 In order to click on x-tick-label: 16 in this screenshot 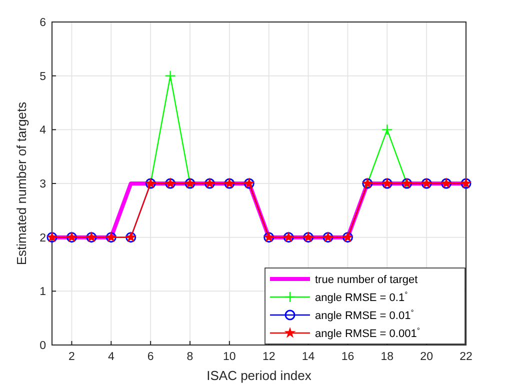, I will do `click(347, 357)`.